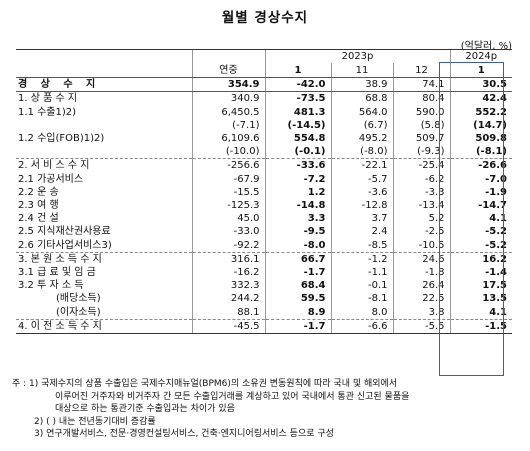 This screenshot has width=530, height=451. What do you see at coordinates (421, 179) in the screenshot?
I see `cell: -6.2` at bounding box center [421, 179].